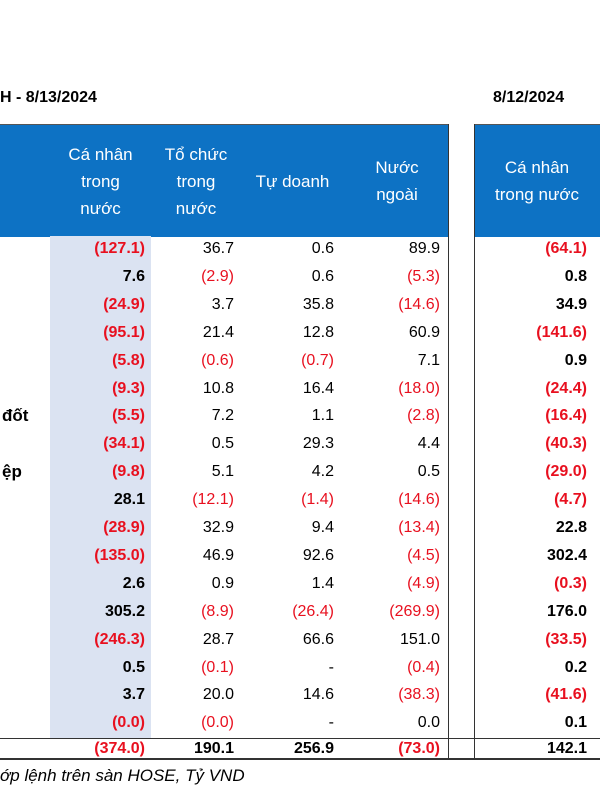 This screenshot has height=800, width=600. Describe the element at coordinates (48, 97) in the screenshot. I see `table-title: H - 8/13/2024` at that location.